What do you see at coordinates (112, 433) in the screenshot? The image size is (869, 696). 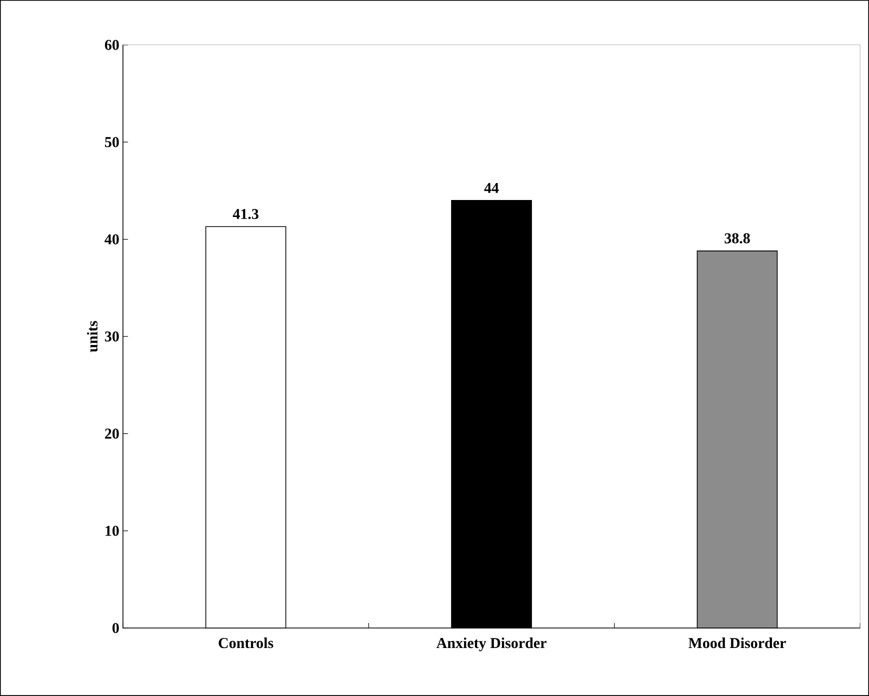 I see `y-tick-label: 20` at bounding box center [112, 433].